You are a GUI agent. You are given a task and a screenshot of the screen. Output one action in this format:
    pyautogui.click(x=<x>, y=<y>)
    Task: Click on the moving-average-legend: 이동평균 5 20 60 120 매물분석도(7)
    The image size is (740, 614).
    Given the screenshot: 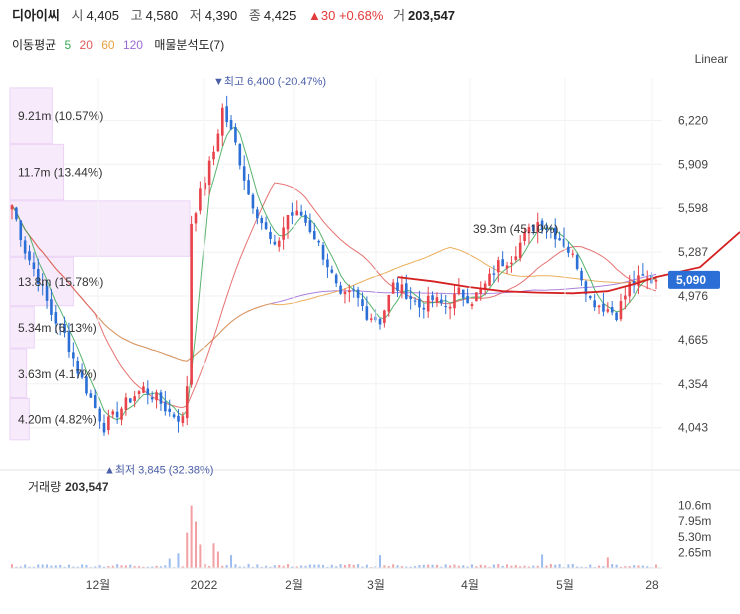 What is the action you would take?
    pyautogui.click(x=120, y=44)
    